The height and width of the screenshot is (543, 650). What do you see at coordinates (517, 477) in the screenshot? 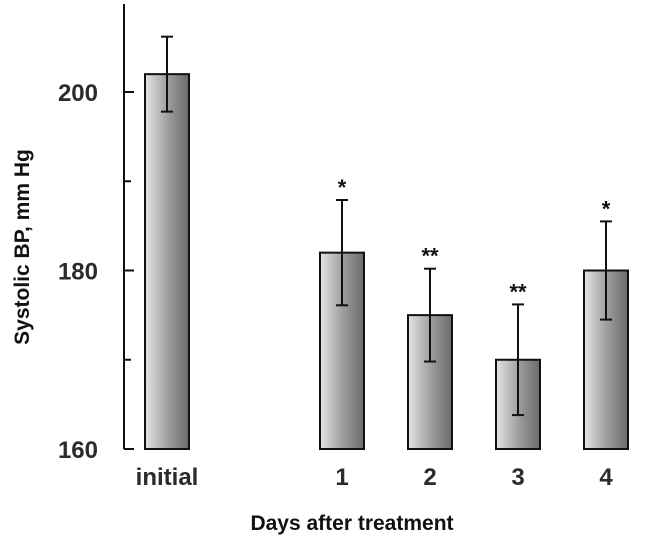
I see `x-tick-label: 3` at bounding box center [517, 477].